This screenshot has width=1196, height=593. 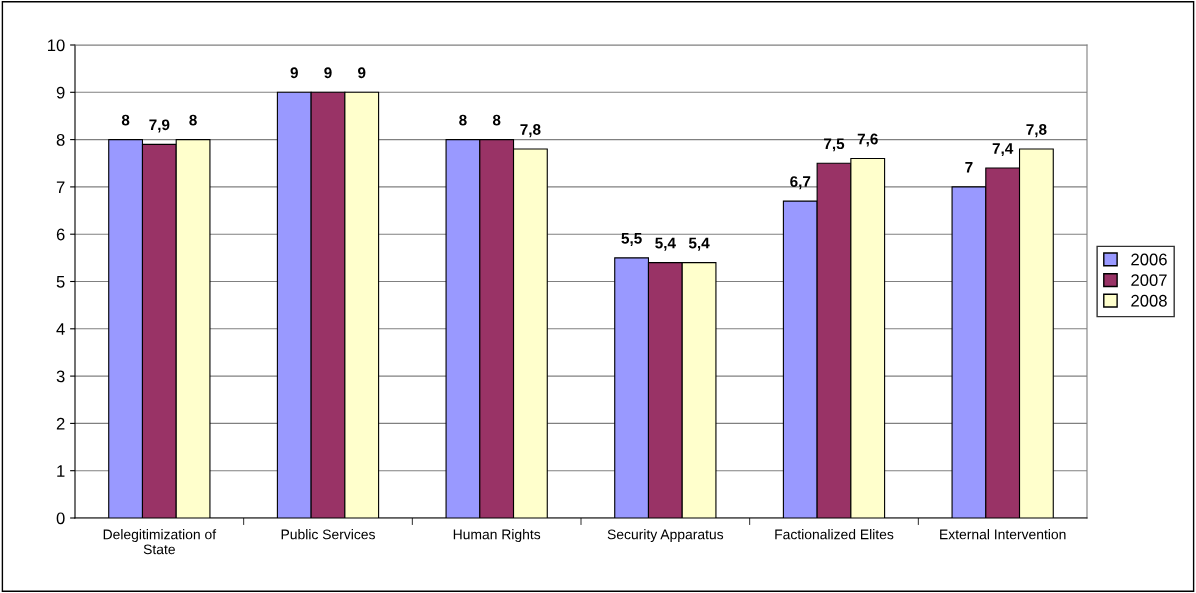 I want to click on y-tick-label: 7, so click(x=60, y=187).